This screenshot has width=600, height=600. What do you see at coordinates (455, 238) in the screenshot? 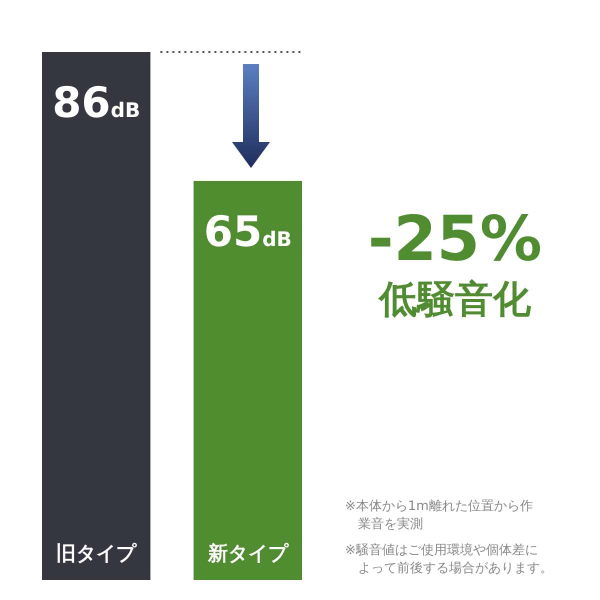
I see `text: -25%` at bounding box center [455, 238].